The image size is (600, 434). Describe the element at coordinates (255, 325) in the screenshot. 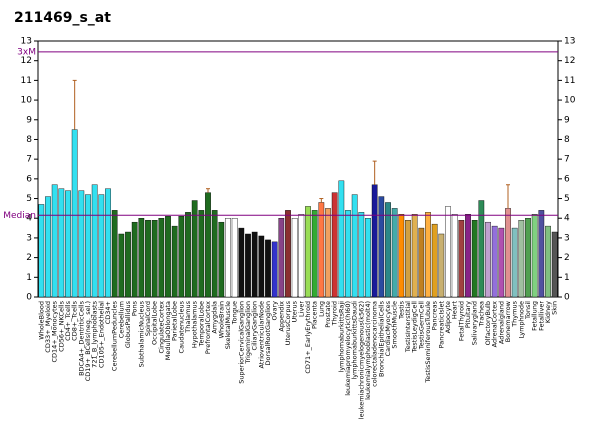

I see `x-tick-label: CiliaryGanglion` at that location.